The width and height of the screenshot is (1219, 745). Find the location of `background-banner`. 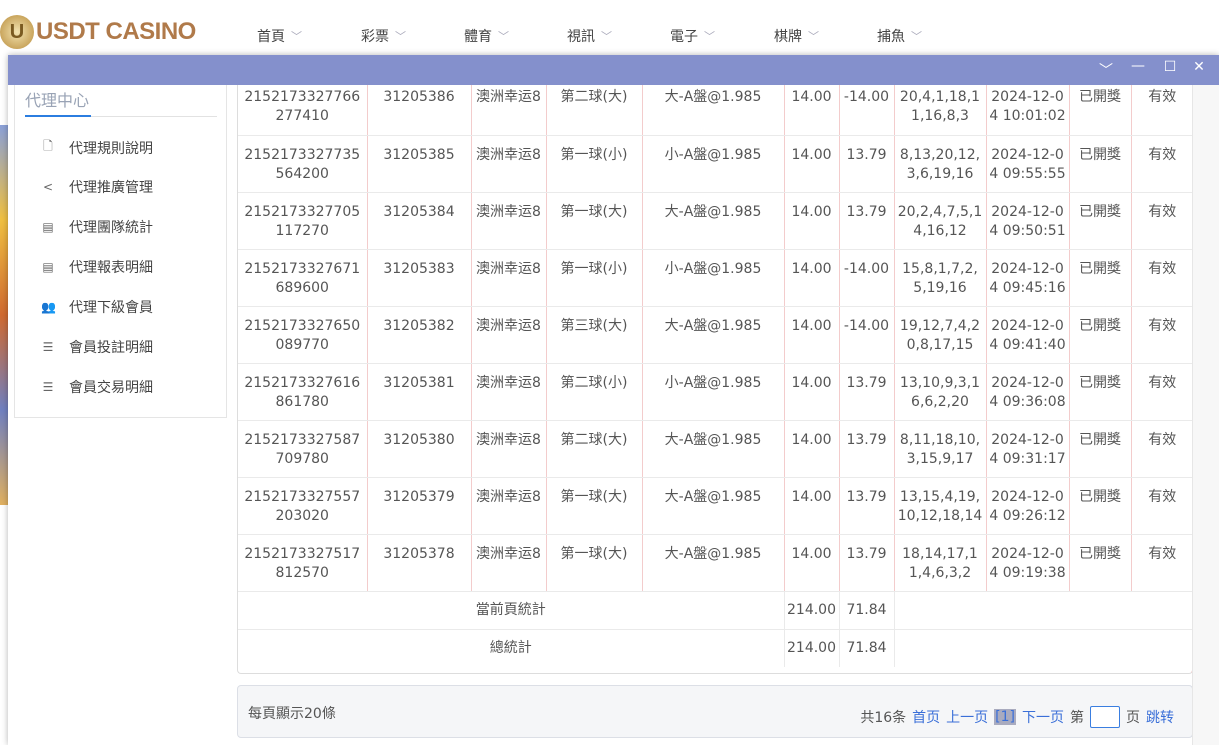

background-banner is located at coordinates (4, 315).